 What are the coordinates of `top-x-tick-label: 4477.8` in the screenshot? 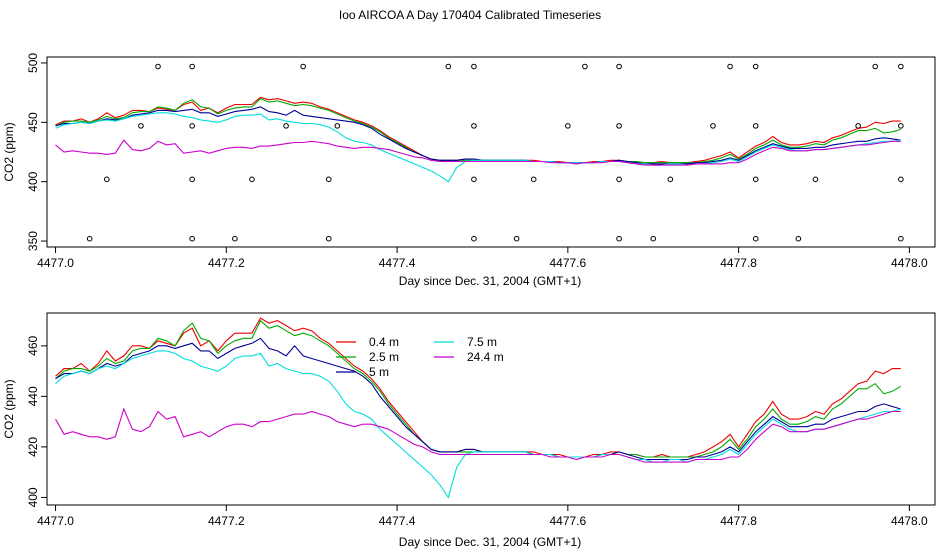 It's located at (738, 263).